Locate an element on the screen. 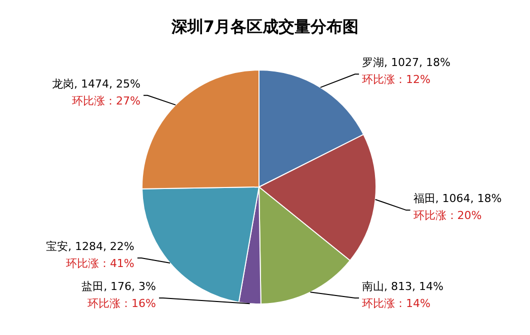 The height and width of the screenshot is (335, 530). text: 环比涨：12% is located at coordinates (396, 79).